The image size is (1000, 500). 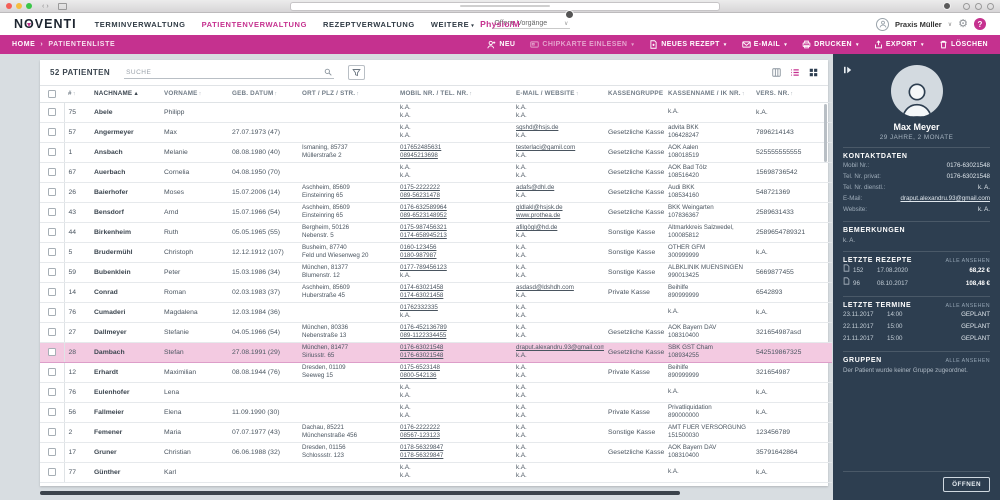 What do you see at coordinates (436, 392) in the screenshot?
I see `table-row: 76 Eulenhofer Lena k.A. k.A. k.A. k.A. k.A. k.A.` at bounding box center [436, 392].